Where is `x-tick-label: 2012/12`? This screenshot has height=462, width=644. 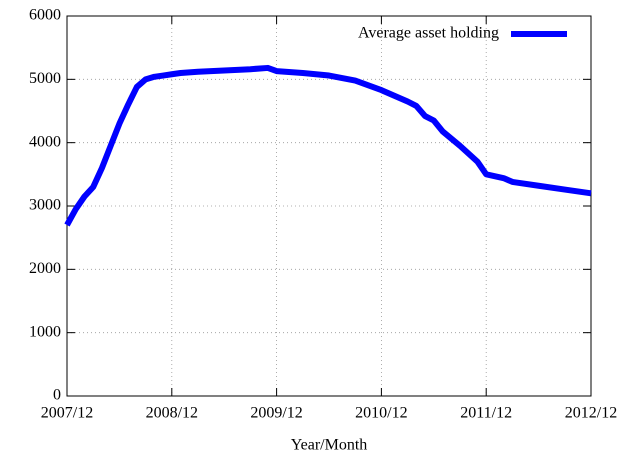 x-tick-label: 2012/12 is located at coordinates (591, 413).